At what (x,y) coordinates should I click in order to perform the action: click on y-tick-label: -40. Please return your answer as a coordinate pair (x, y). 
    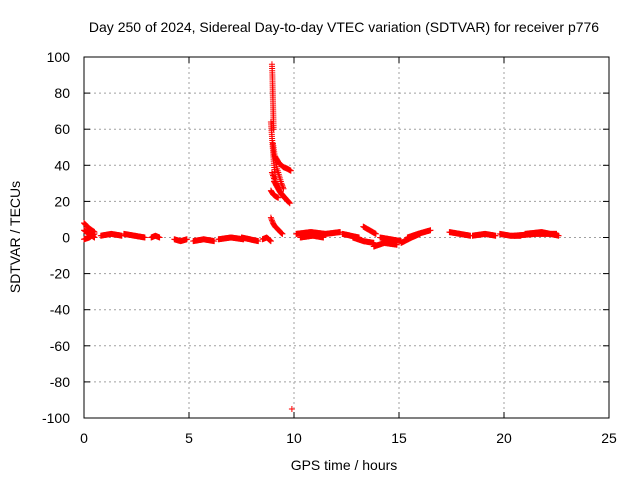
    Looking at the image, I should click on (60, 310).